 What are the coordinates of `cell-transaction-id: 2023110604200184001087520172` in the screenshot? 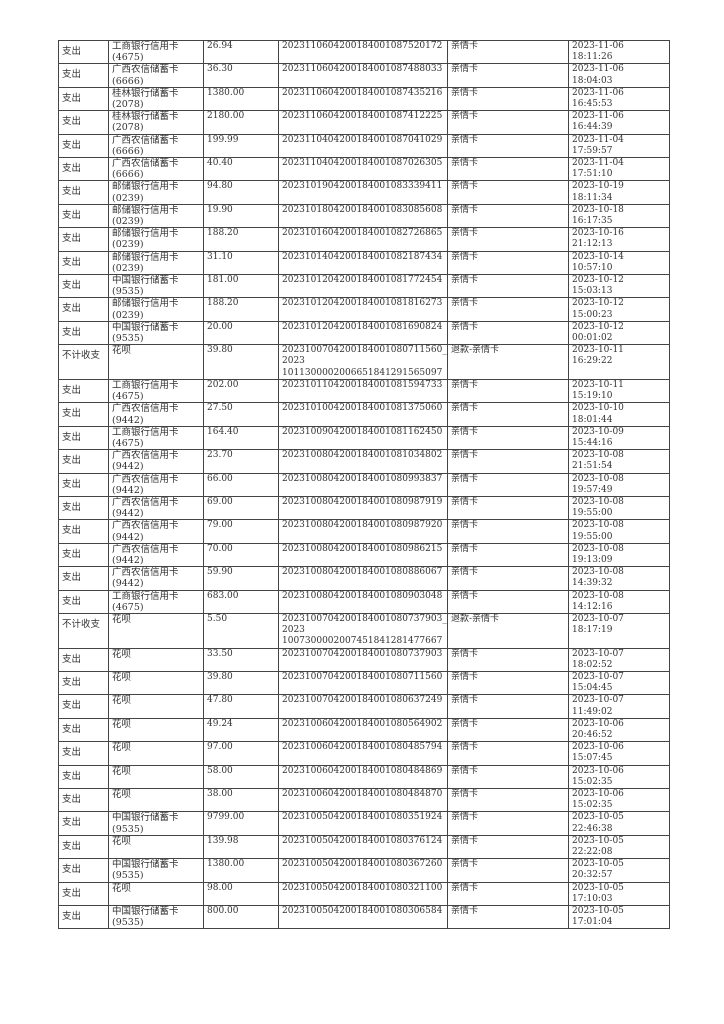 It's located at (363, 52).